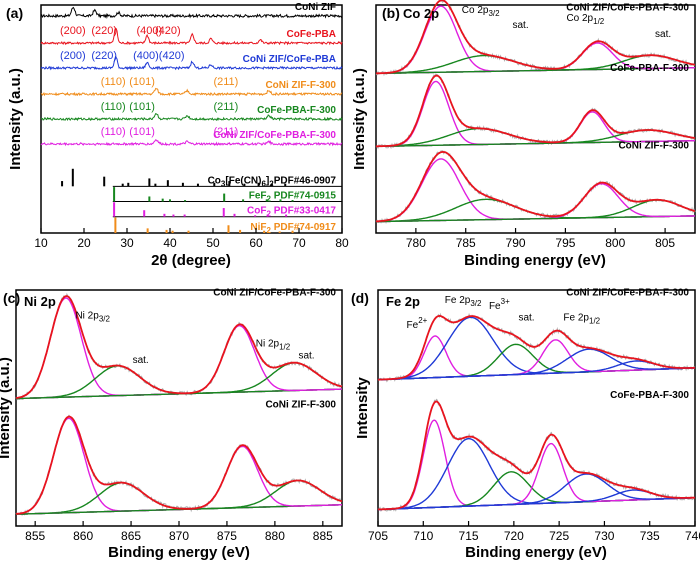 The height and width of the screenshot is (564, 700). I want to click on ref-label: NiF2 PDF#74-0917, so click(293, 228).